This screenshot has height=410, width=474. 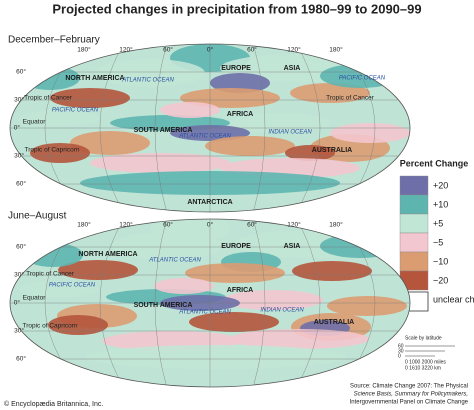 I want to click on credit: © Encyclopædia Britannica, Inc., so click(x=53, y=404).